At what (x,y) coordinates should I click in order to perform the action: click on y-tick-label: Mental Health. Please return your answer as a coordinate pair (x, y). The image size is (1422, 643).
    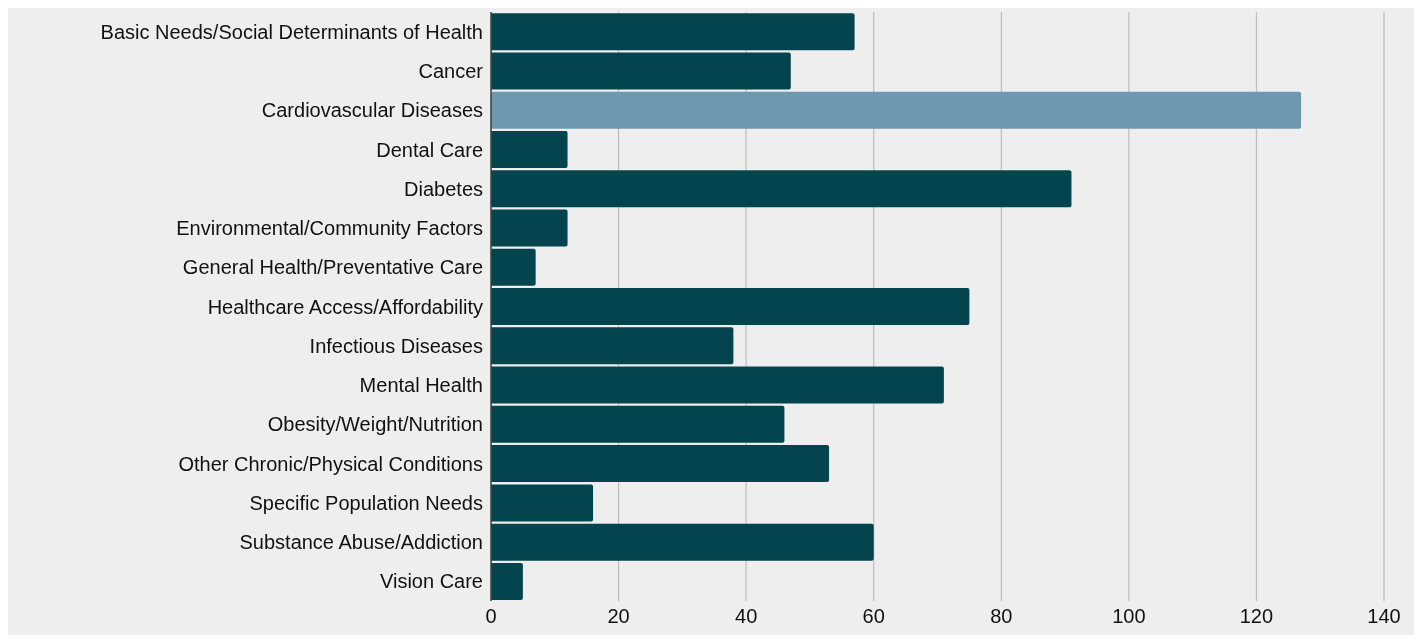
    Looking at the image, I should click on (421, 385).